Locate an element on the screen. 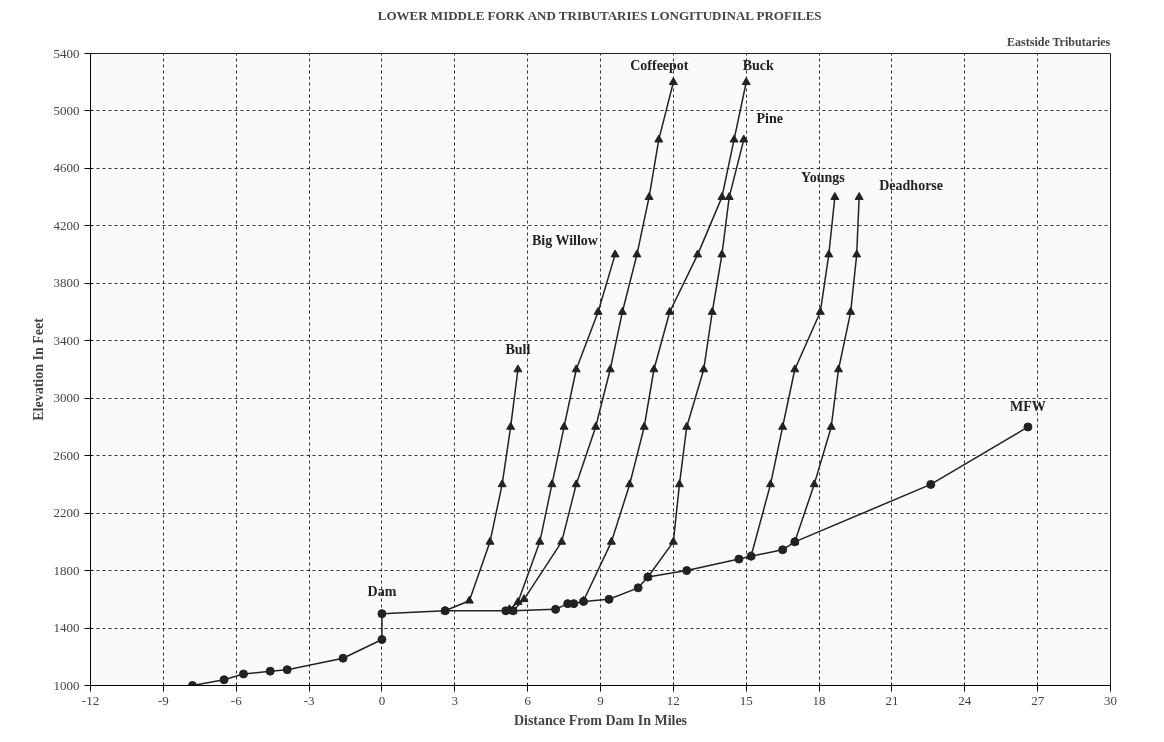 This screenshot has height=742, width=1164. chart-title: LOWER MIDDLE FORK AND TRIBUTARIES LONGITUDINAL PROFILES is located at coordinates (599, 15).